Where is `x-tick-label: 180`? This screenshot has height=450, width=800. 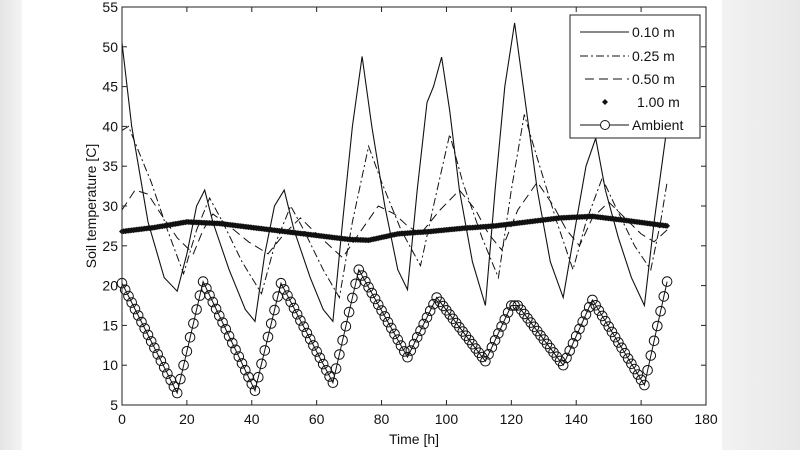
x-tick-label: 180 is located at coordinates (706, 419).